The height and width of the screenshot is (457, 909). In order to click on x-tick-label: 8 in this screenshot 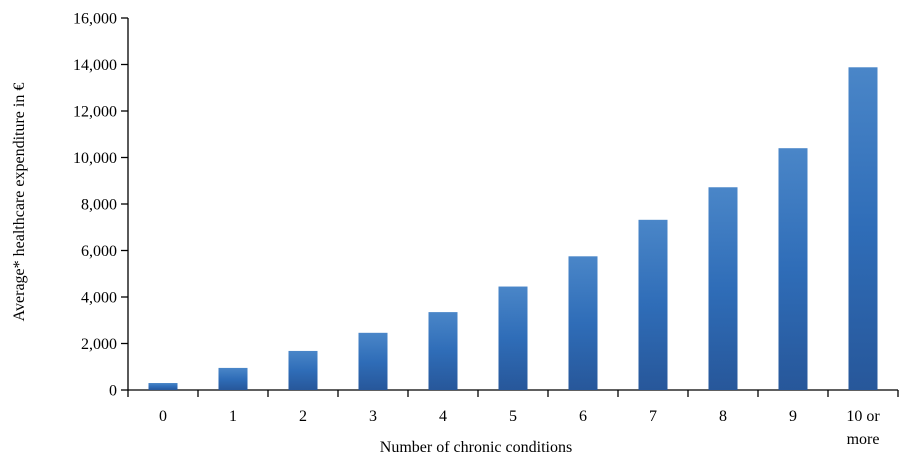, I will do `click(723, 416)`.